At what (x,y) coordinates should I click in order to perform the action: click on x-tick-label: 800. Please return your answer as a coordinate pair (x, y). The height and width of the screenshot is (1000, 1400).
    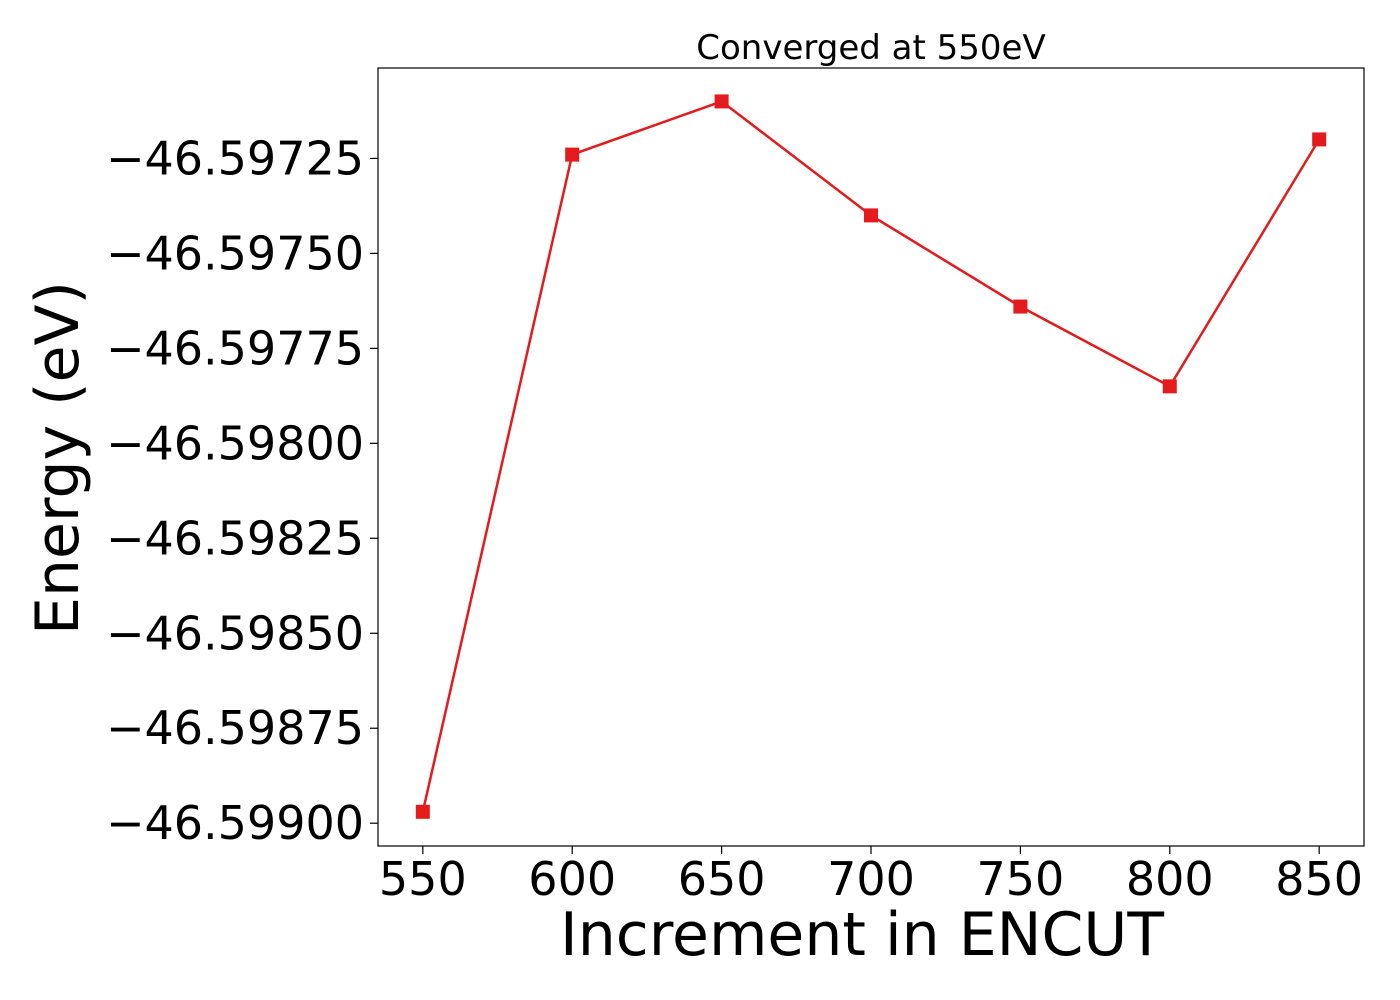
    Looking at the image, I should click on (1170, 879).